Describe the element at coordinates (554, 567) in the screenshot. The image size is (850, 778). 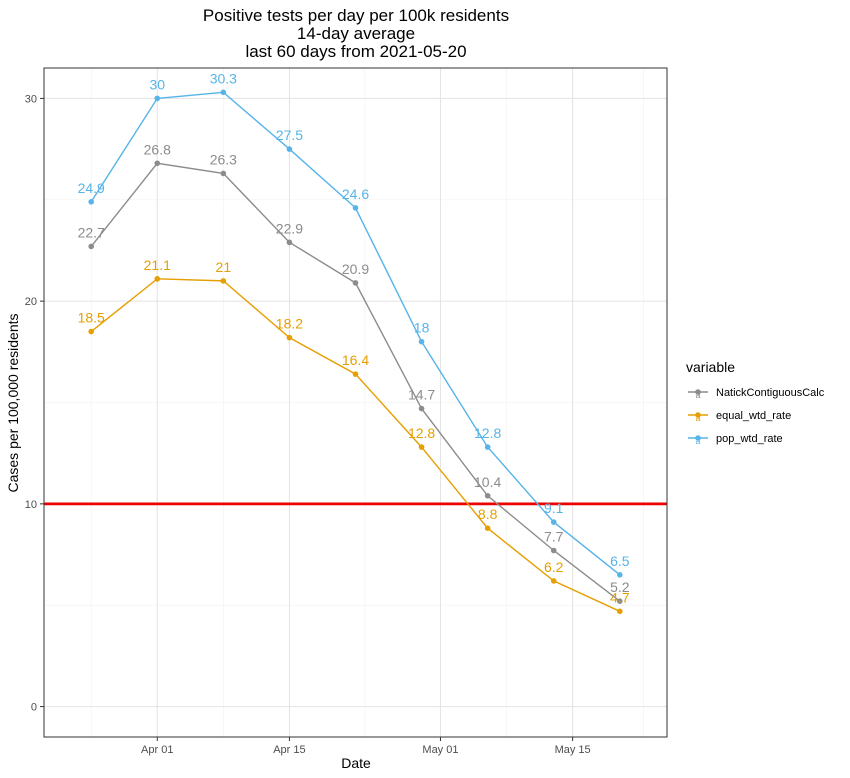
I see `data-label: 6.2` at that location.